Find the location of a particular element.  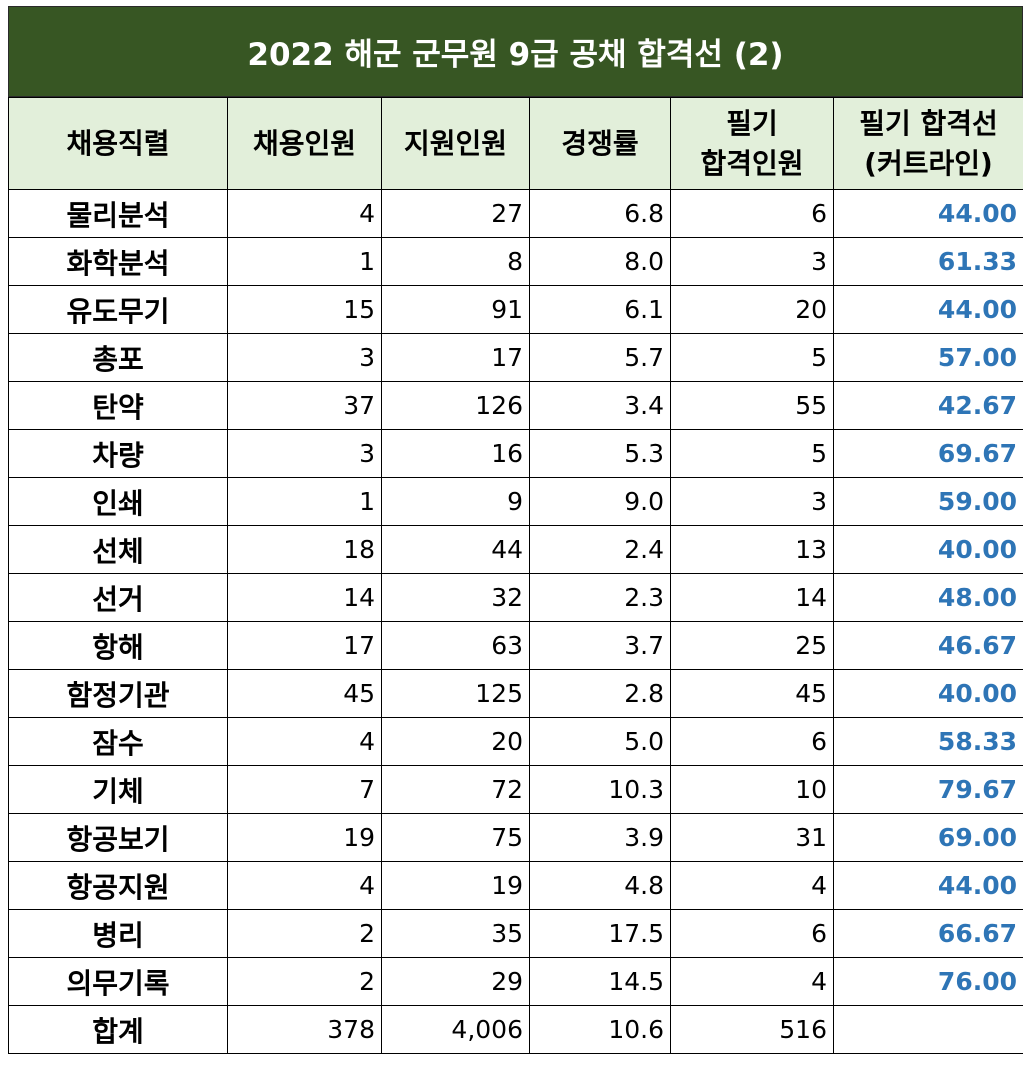

cell-applicants: 75 is located at coordinates (456, 838).